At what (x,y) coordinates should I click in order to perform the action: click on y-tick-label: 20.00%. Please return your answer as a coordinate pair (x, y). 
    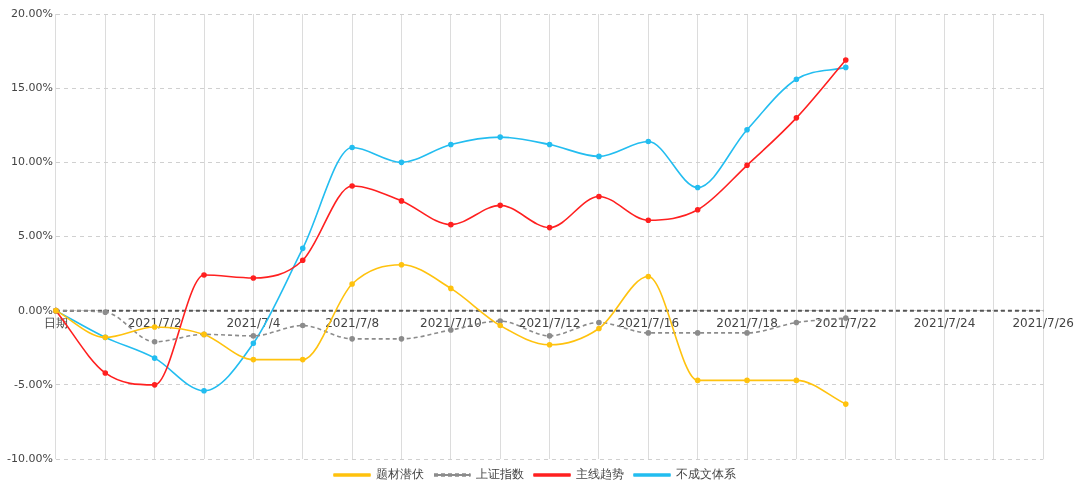
    Looking at the image, I should click on (31, 13).